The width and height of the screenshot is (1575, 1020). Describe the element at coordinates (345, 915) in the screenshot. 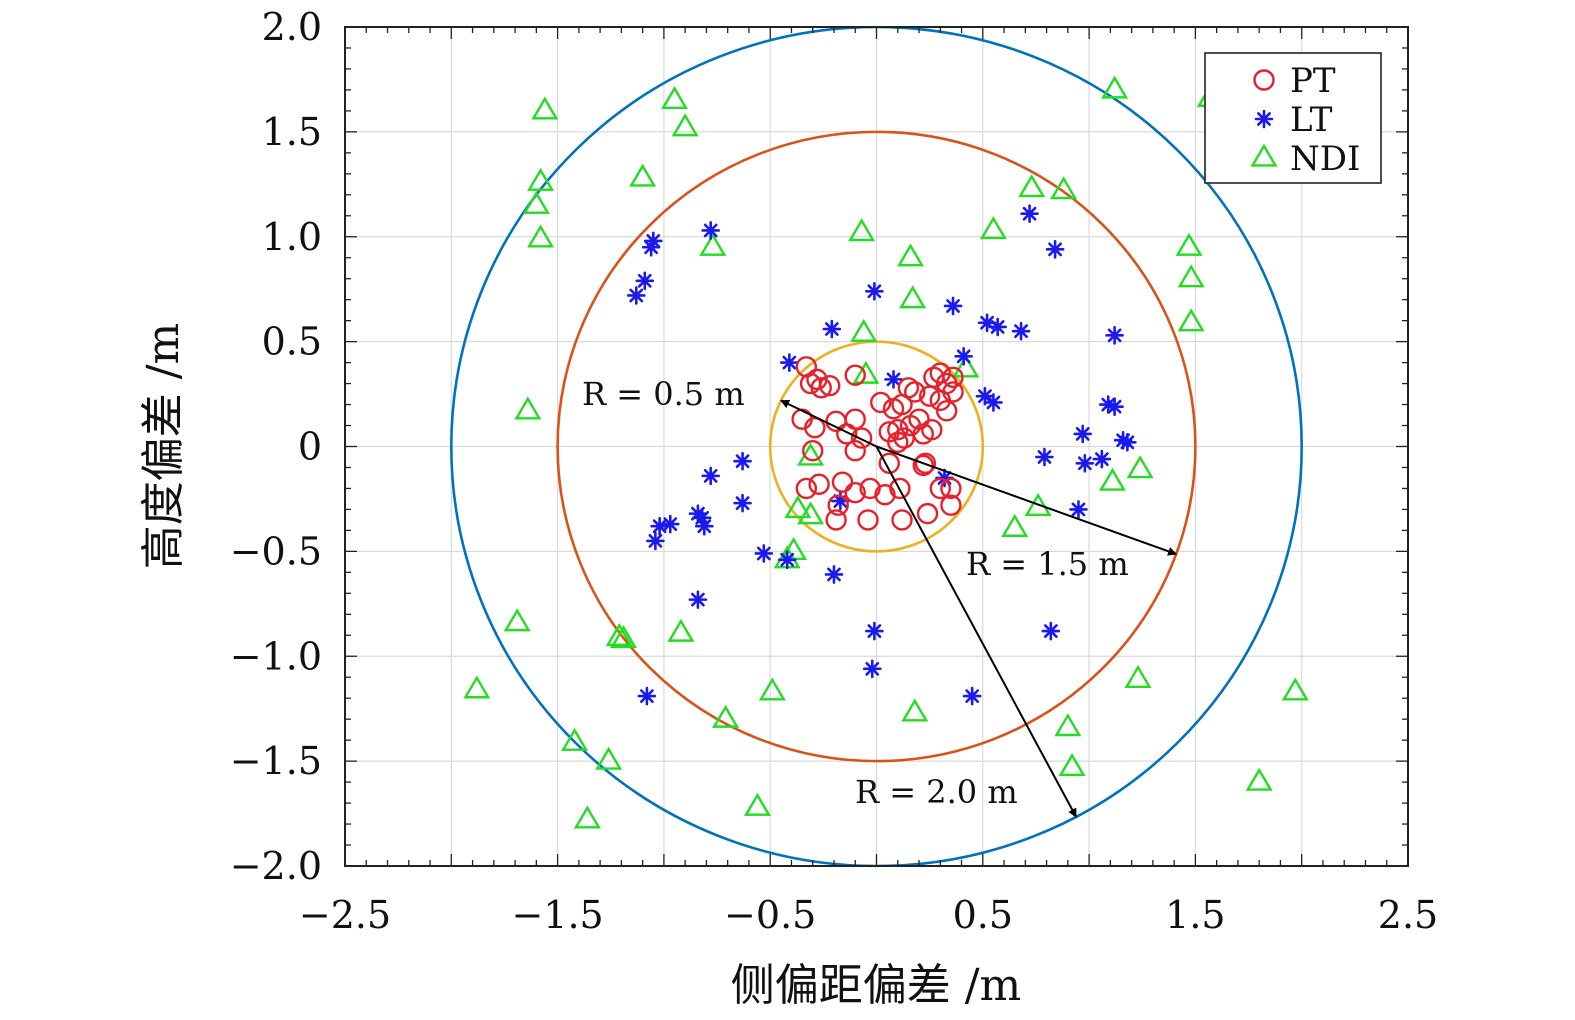

I see `x-tick-label: −2.5` at that location.